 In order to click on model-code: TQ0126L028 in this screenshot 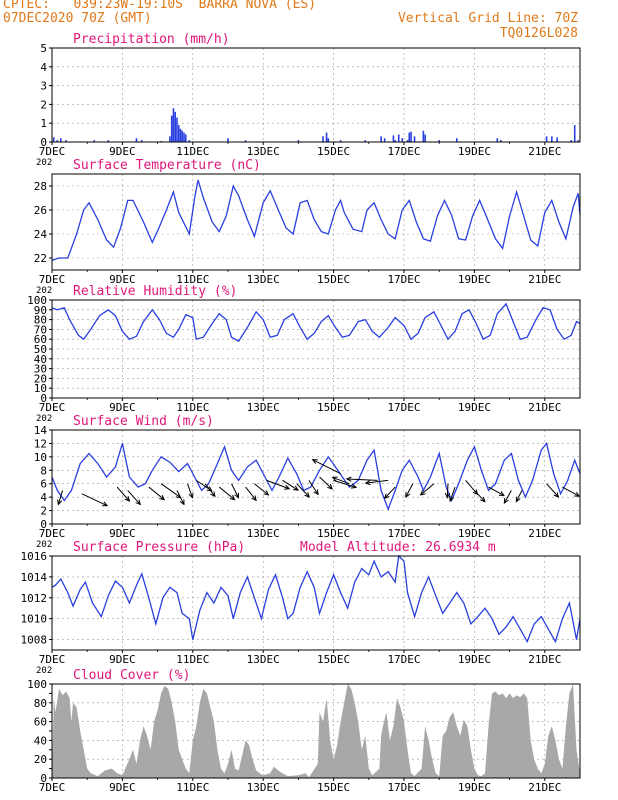, I will do `click(538, 33)`.